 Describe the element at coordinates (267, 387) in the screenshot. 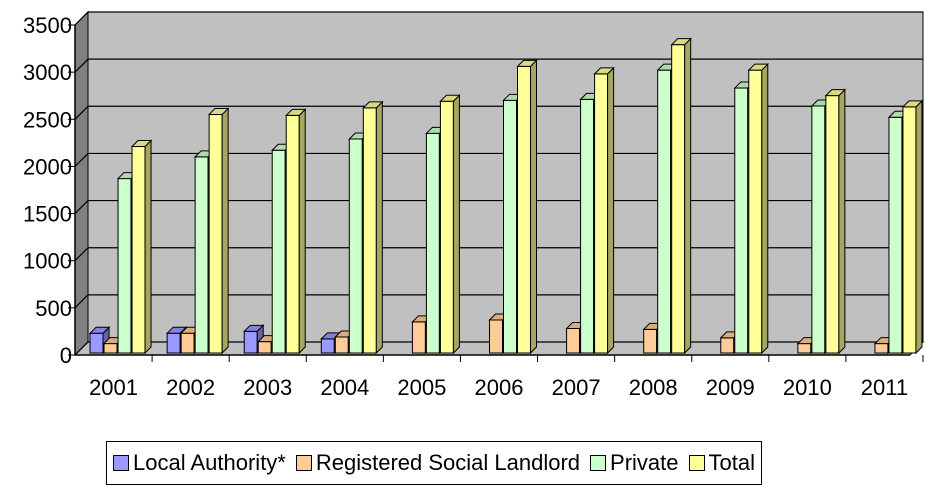

I see `x-tick-label: 2003` at that location.